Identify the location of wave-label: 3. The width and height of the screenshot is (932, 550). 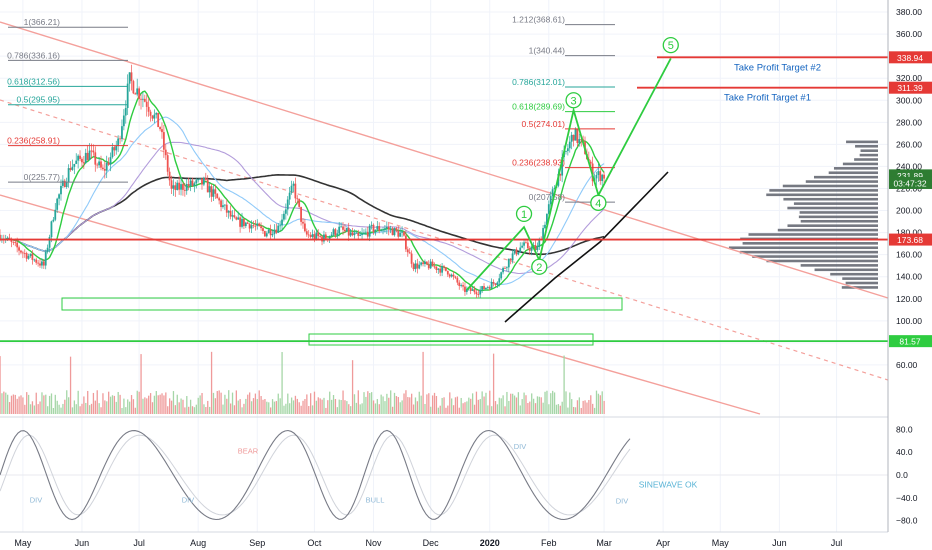
(574, 101).